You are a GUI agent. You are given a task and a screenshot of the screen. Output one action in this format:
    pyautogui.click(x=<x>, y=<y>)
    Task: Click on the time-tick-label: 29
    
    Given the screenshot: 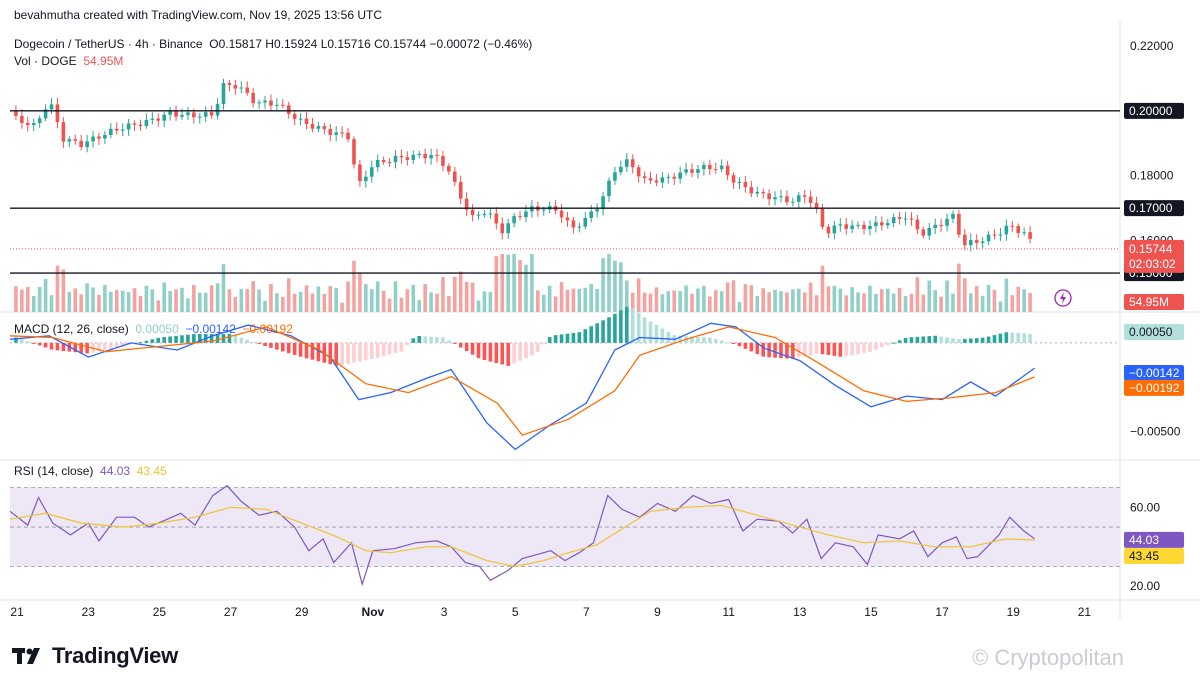 What is the action you would take?
    pyautogui.click(x=302, y=612)
    